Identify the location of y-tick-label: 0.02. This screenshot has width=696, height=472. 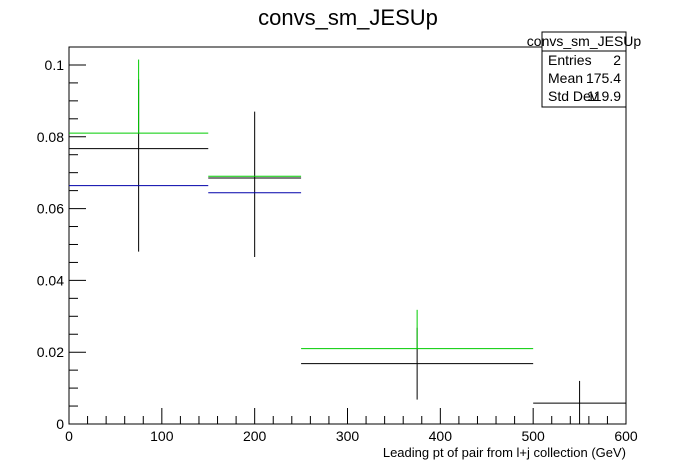
(50, 352).